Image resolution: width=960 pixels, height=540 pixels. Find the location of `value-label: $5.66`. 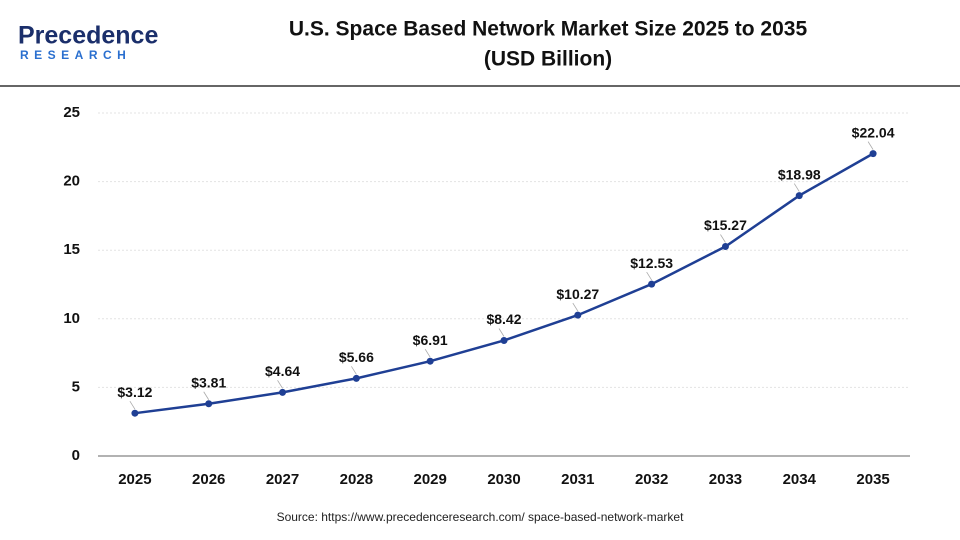

value-label: $5.66 is located at coordinates (356, 357).